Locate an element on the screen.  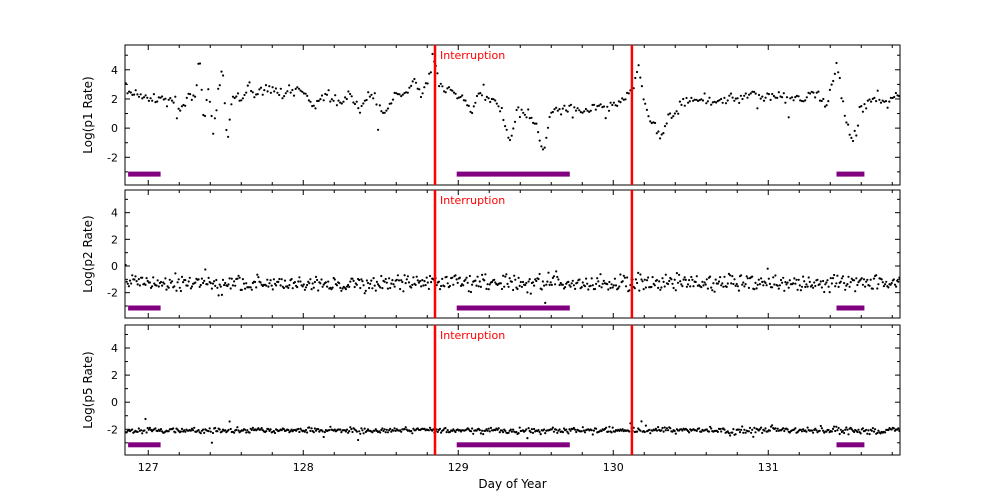
x-tick-label: 127 is located at coordinates (148, 467).